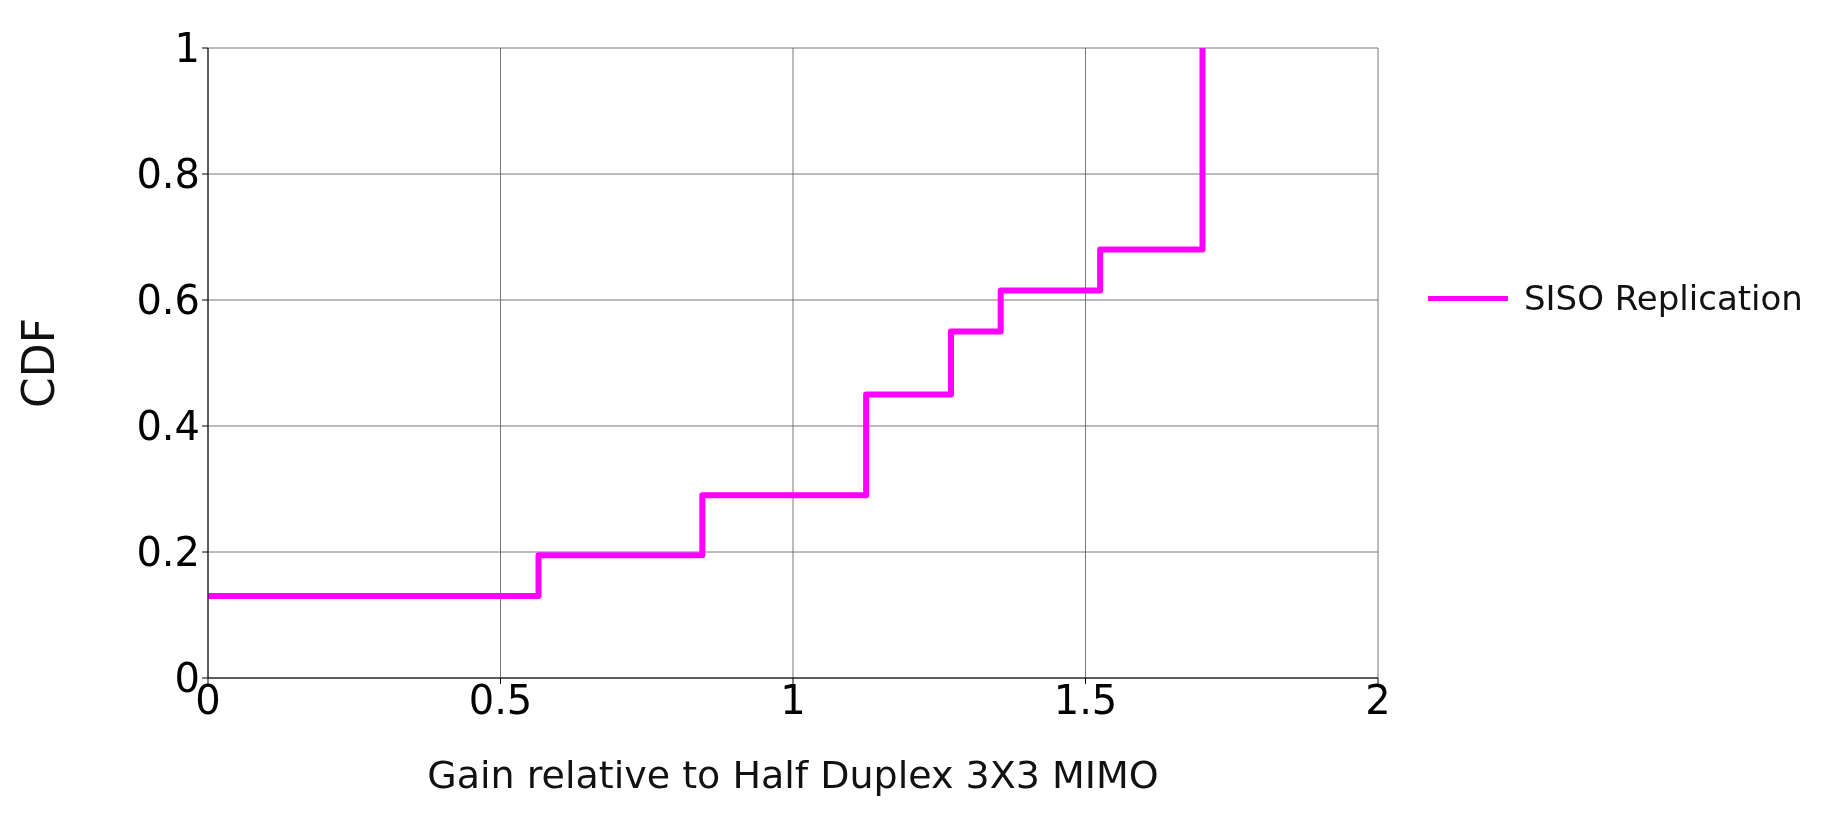 The width and height of the screenshot is (1846, 821). What do you see at coordinates (793, 700) in the screenshot?
I see `x-tick-label: 1` at bounding box center [793, 700].